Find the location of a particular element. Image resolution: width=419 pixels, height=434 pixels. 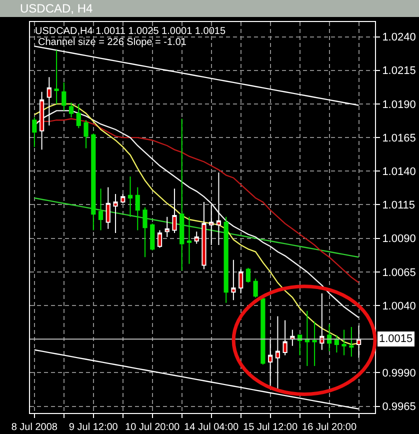

x-tick-label: 15 Jul 12:00 is located at coordinates (270, 427).